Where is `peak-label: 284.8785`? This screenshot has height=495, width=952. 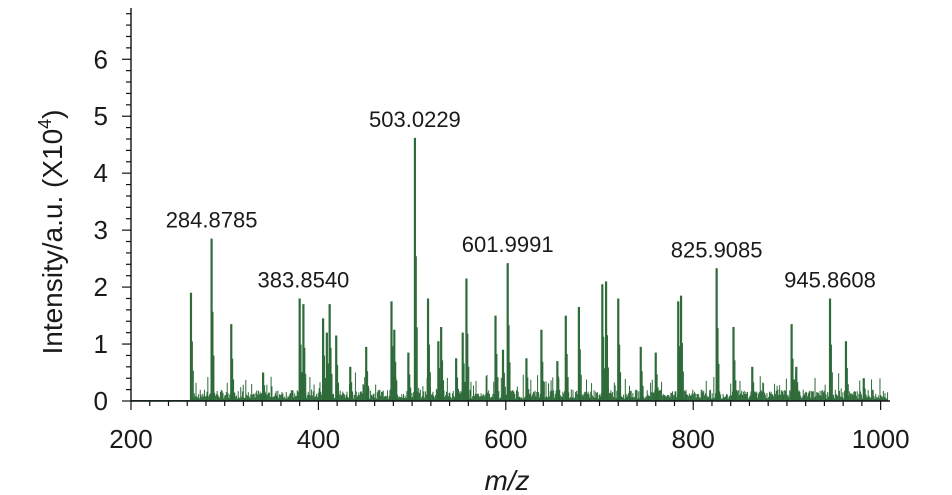
peak-label: 284.8785 is located at coordinates (212, 220).